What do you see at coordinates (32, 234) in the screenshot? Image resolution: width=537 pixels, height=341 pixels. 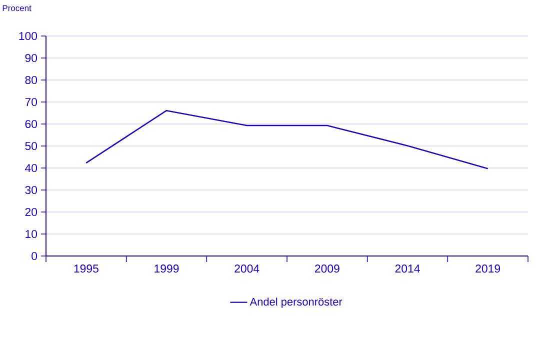 I see `y-tick-label: 10` at bounding box center [32, 234].